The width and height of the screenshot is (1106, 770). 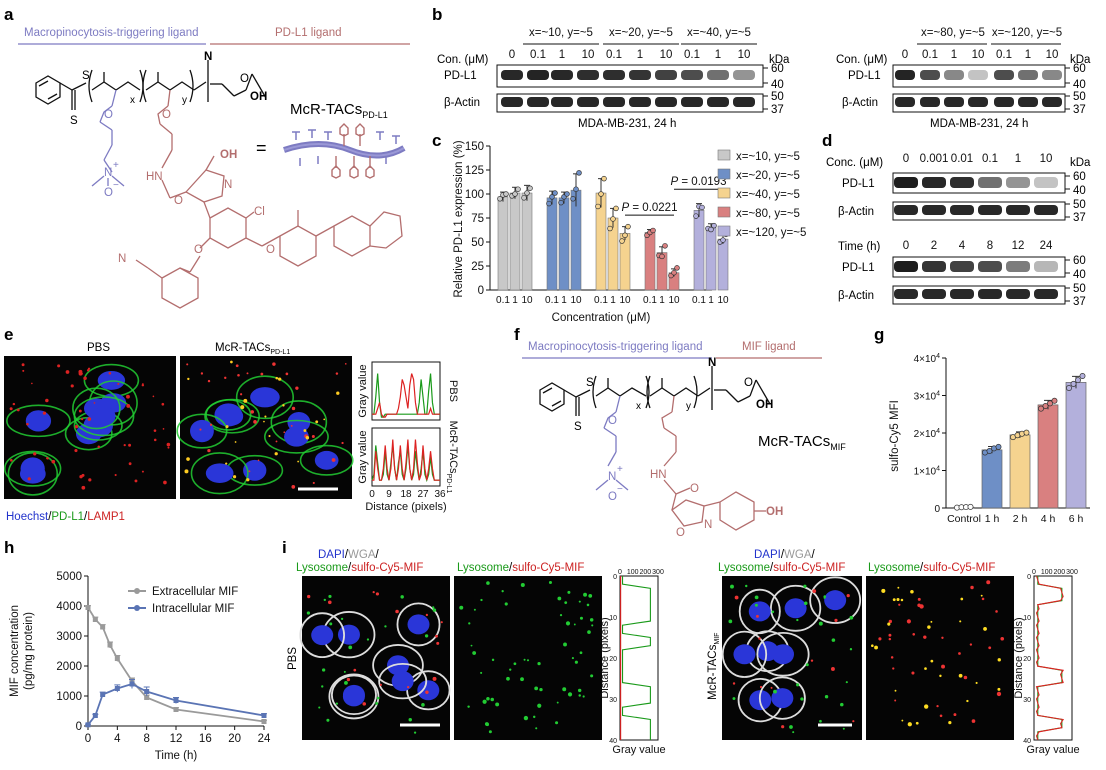 I want to click on y-tick-label: 40, so click(x=1027, y=741).